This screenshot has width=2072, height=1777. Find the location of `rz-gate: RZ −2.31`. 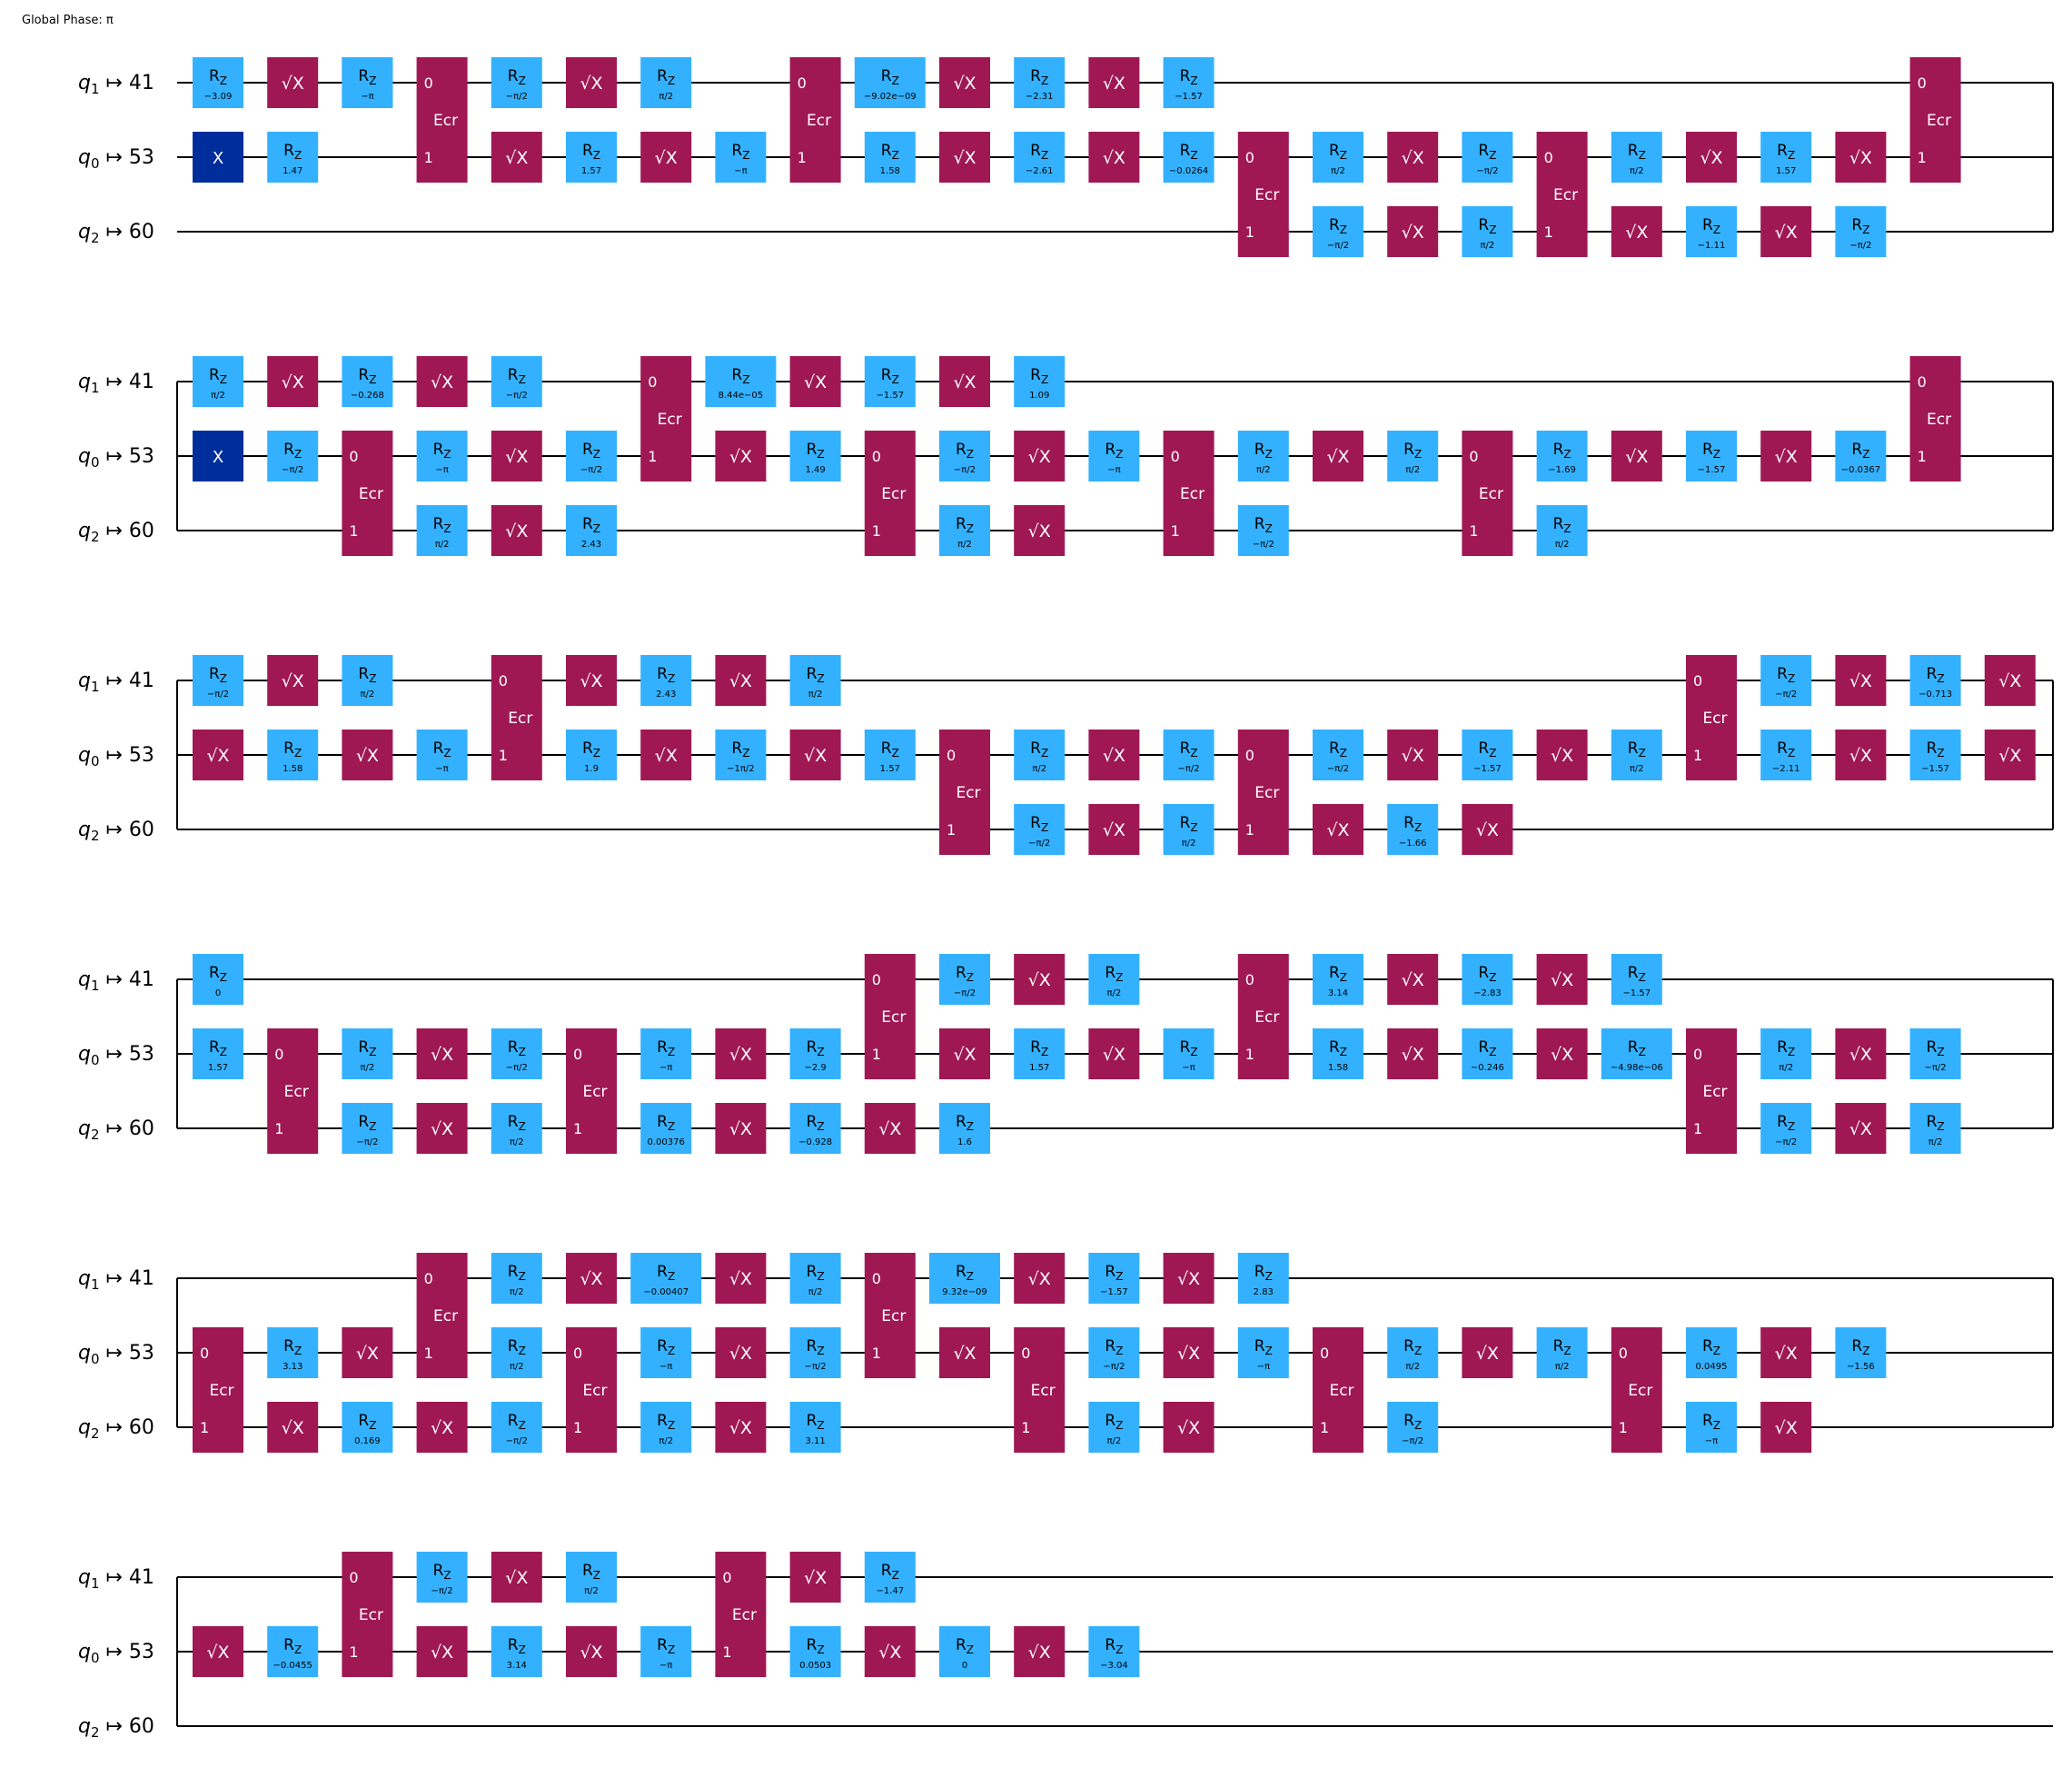

rz-gate: RZ −2.31 is located at coordinates (1040, 82).